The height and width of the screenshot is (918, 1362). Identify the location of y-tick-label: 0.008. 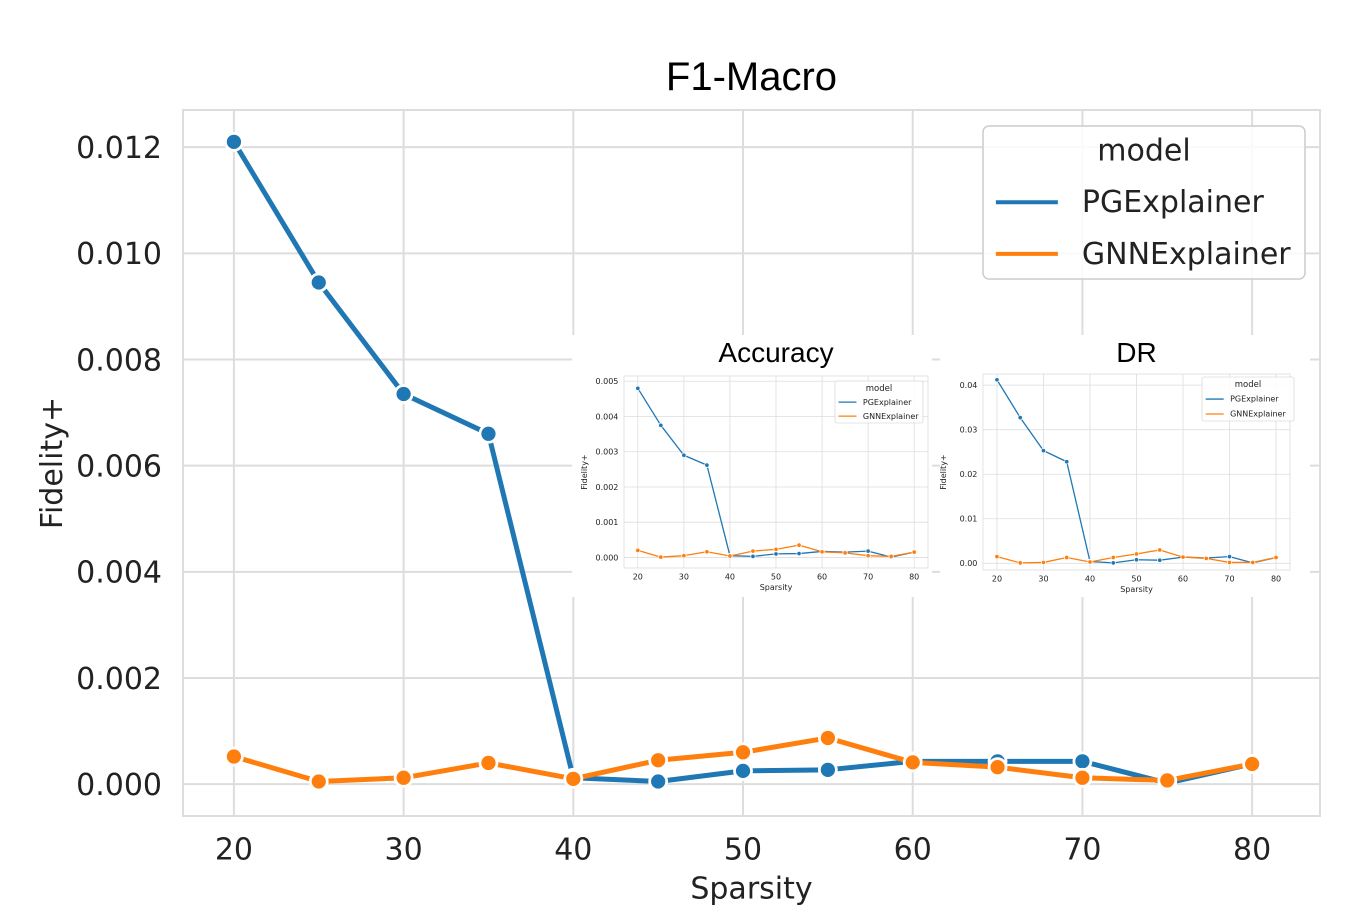
(119, 360).